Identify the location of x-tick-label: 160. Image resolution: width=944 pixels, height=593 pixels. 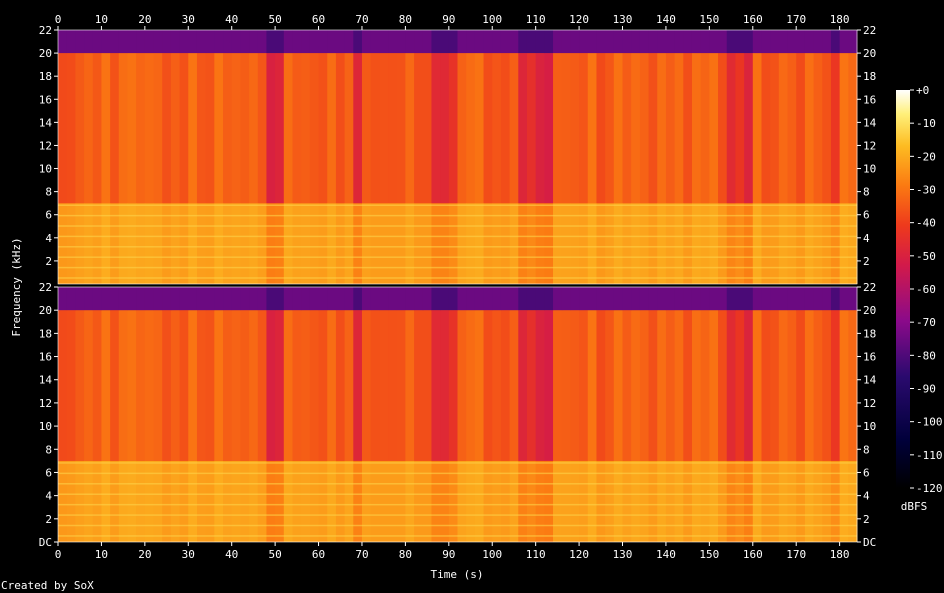
(753, 554).